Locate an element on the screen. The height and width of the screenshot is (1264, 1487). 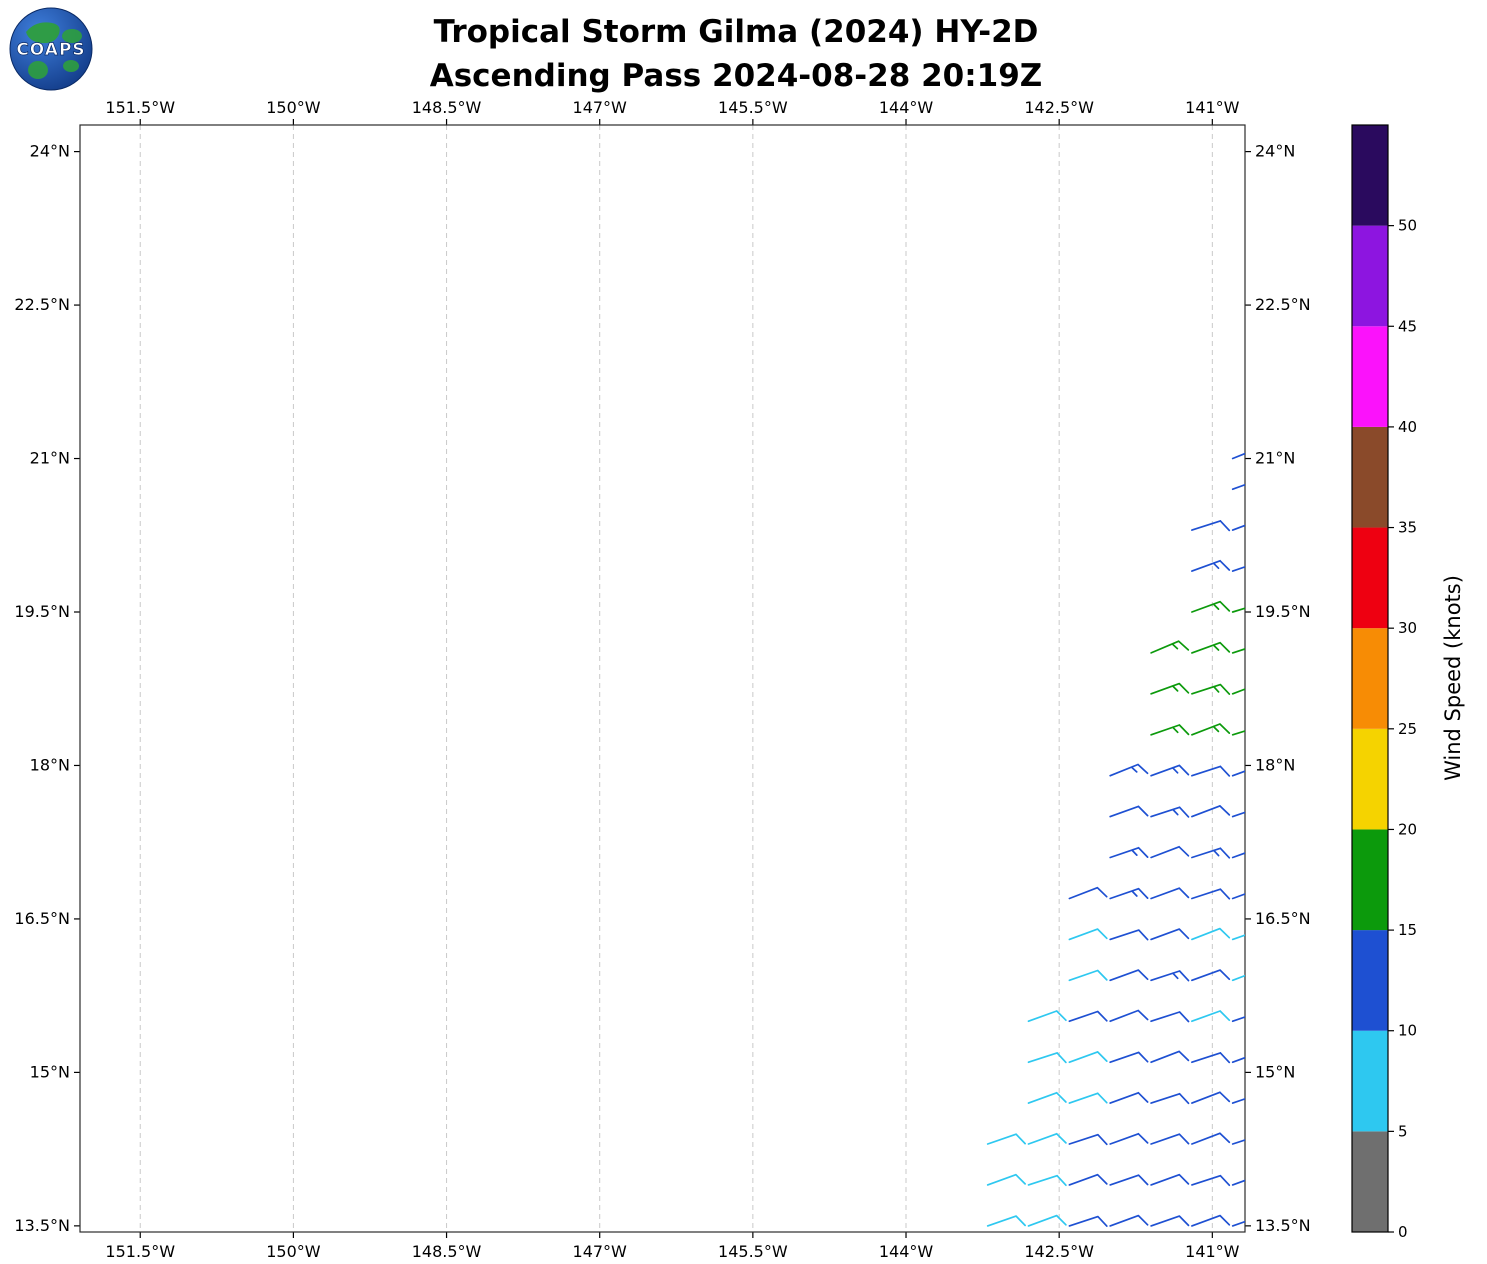
y-tick-label-left: 24°N is located at coordinates (50, 151).